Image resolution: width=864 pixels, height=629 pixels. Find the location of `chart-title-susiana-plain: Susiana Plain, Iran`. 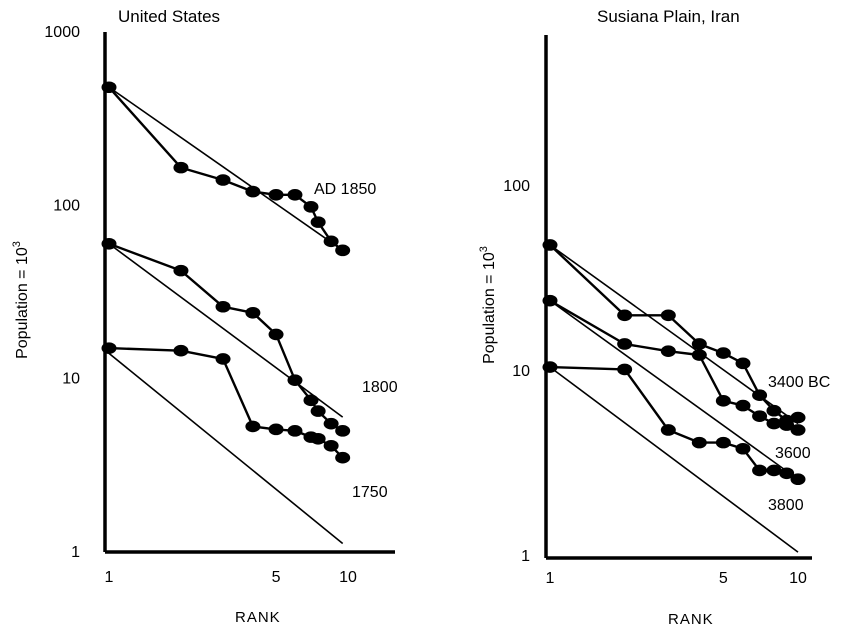

chart-title-susiana-plain: Susiana Plain, Iran is located at coordinates (668, 16).